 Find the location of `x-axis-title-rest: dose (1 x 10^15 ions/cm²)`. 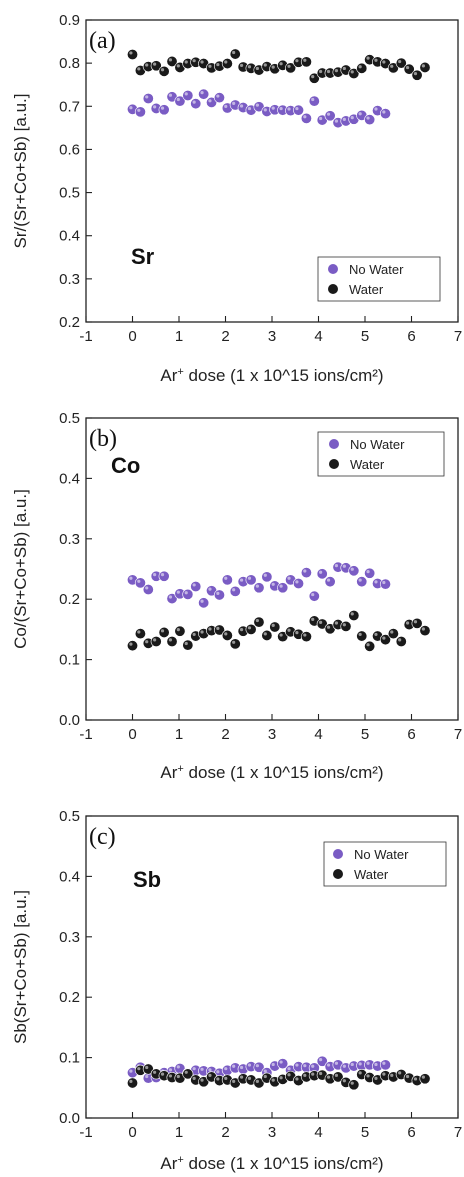

x-axis-title-rest: dose (1 x 10^15 ions/cm²) is located at coordinates (284, 375).